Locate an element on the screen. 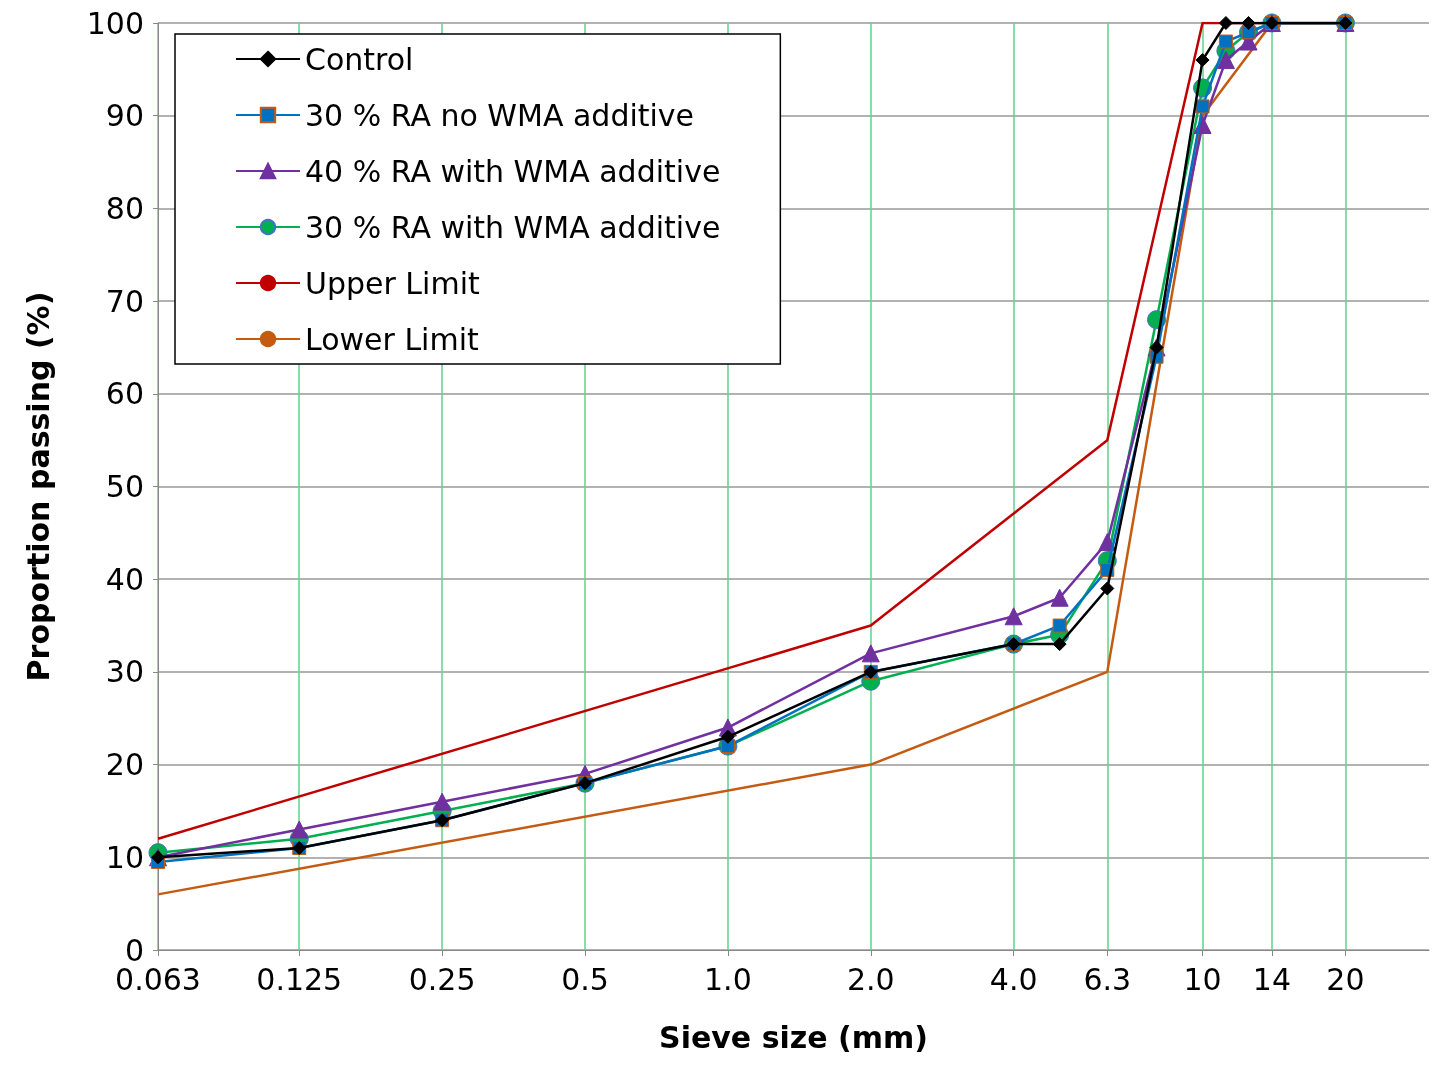 Image resolution: width=1439 pixels, height=1065 pixels. y-tick-label: 70 is located at coordinates (124, 301).